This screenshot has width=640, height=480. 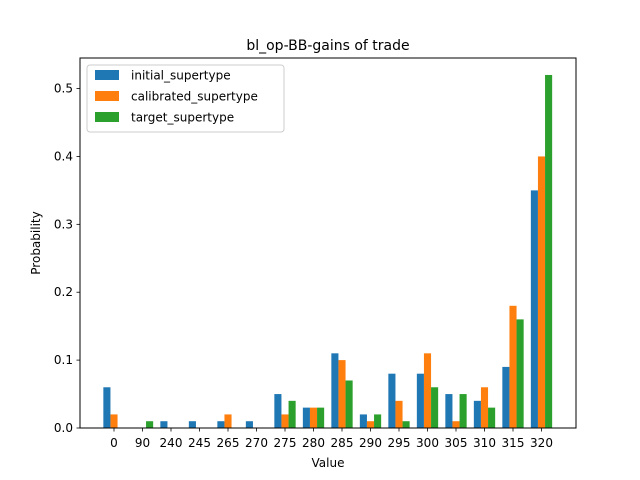 I want to click on x-tick-label: 265, so click(x=228, y=443).